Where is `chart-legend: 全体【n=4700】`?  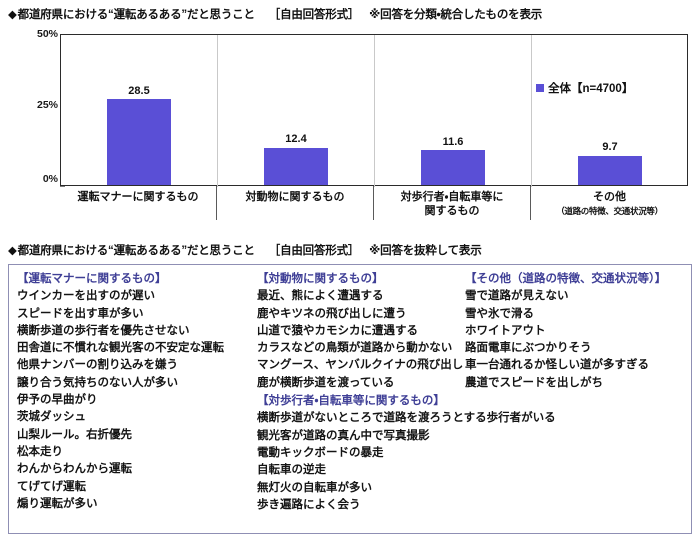 chart-legend: 全体【n=4700】 is located at coordinates (584, 88).